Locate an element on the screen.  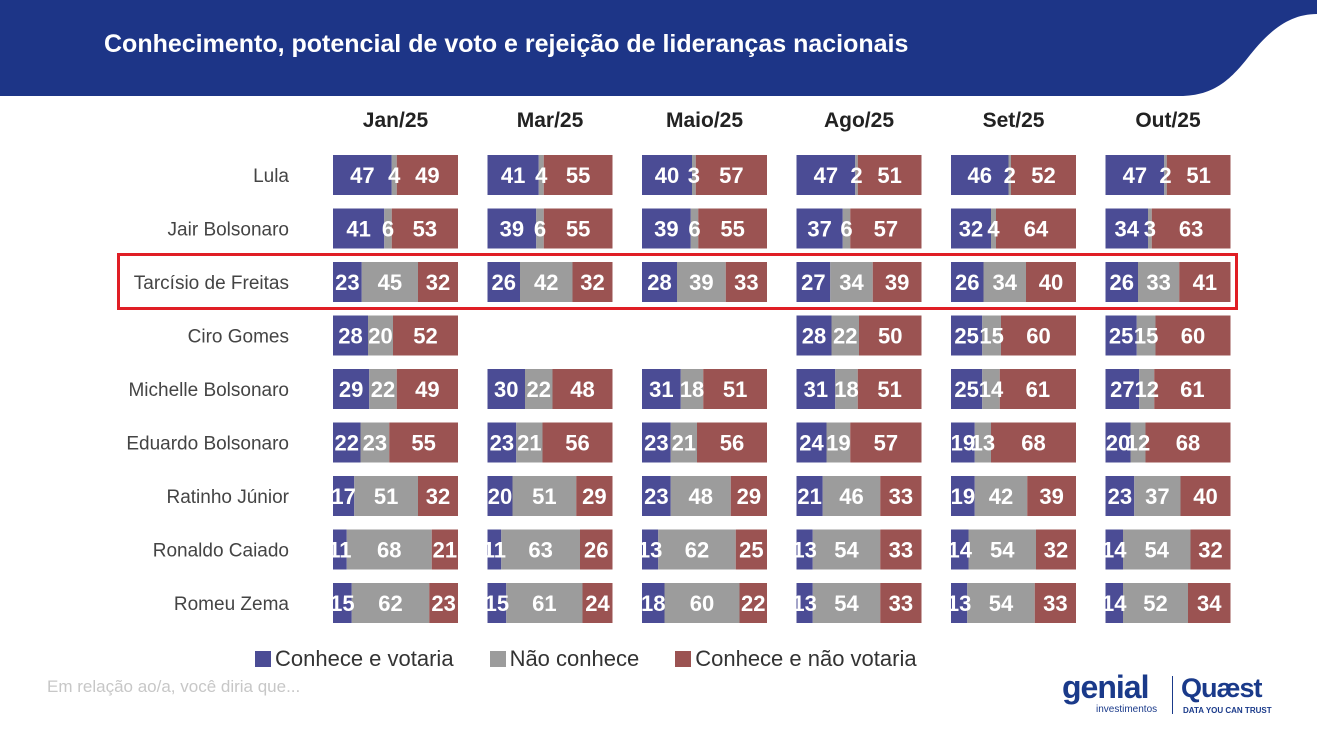
data-label: 20 is located at coordinates (1118, 443).